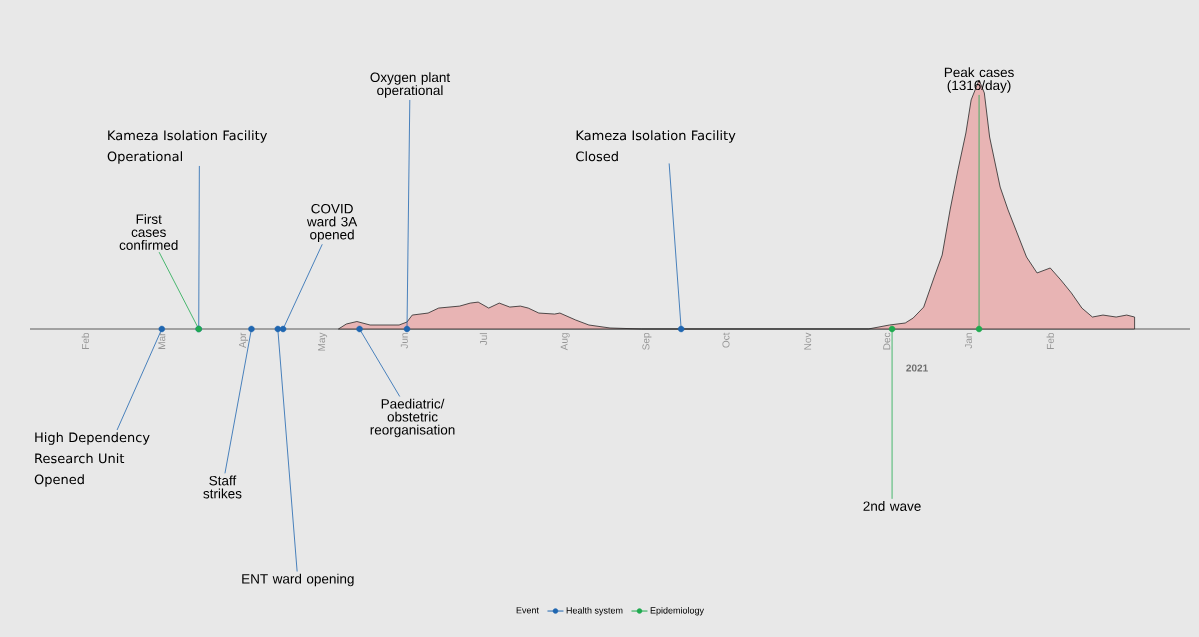  I want to click on annotation: COVID ward 3A opened, so click(332, 223).